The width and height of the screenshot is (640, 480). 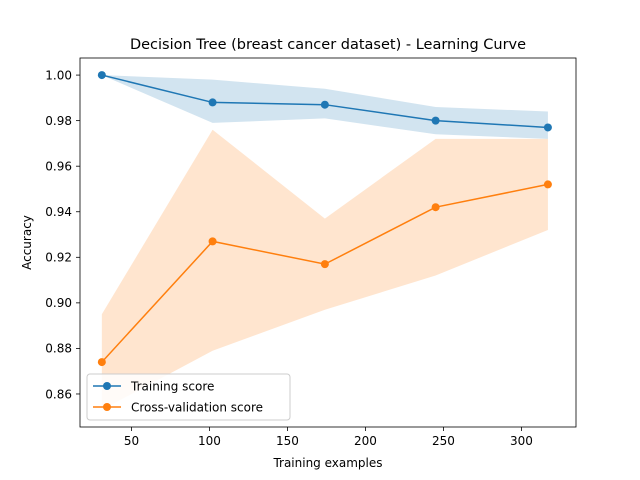 What do you see at coordinates (58, 75) in the screenshot?
I see `y-tick-label: 1.00` at bounding box center [58, 75].